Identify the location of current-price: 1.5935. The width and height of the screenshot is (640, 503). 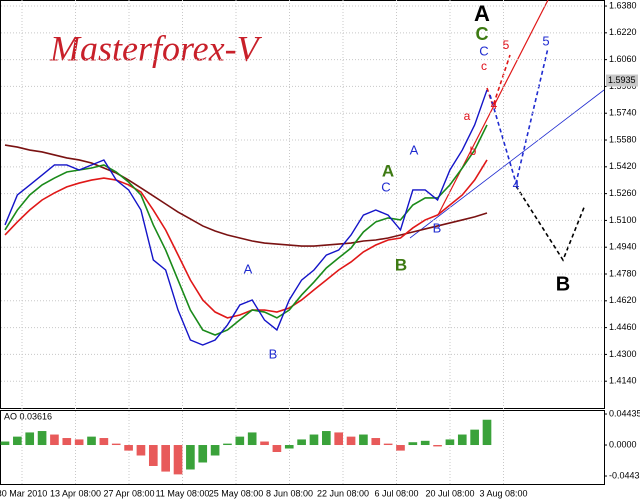
(622, 80).